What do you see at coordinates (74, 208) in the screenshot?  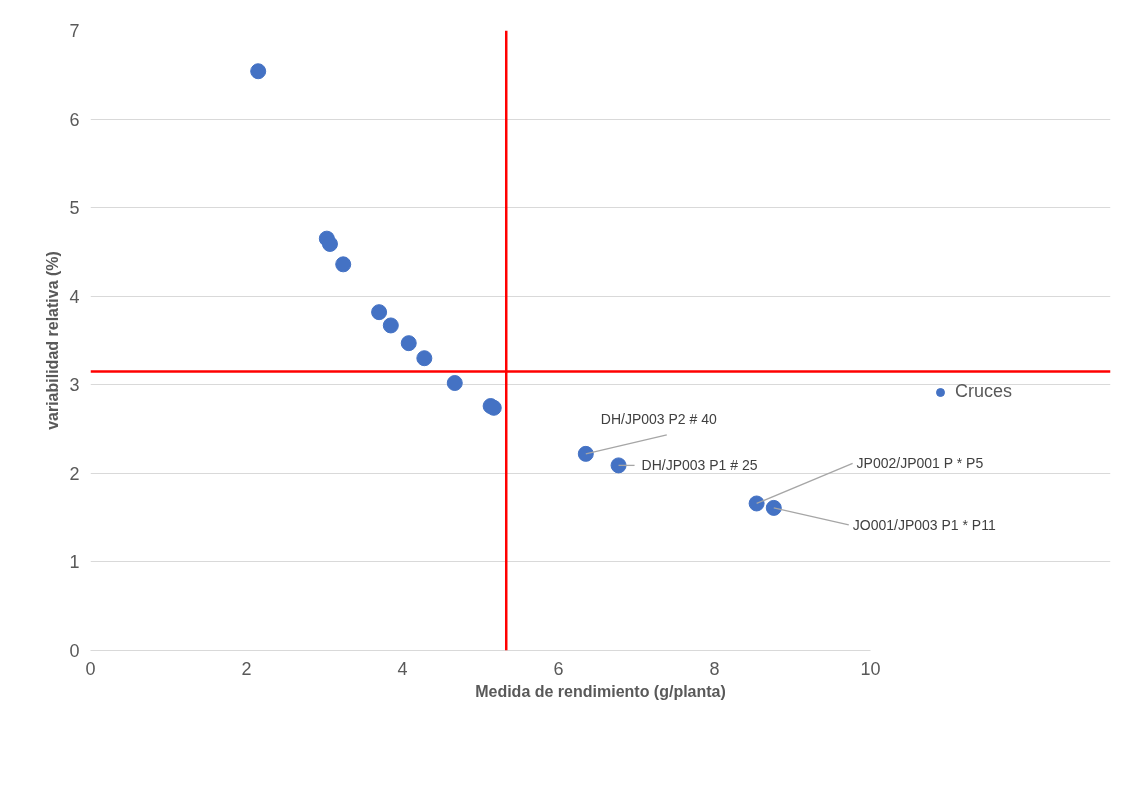 I see `y-tick-label: 5` at bounding box center [74, 208].